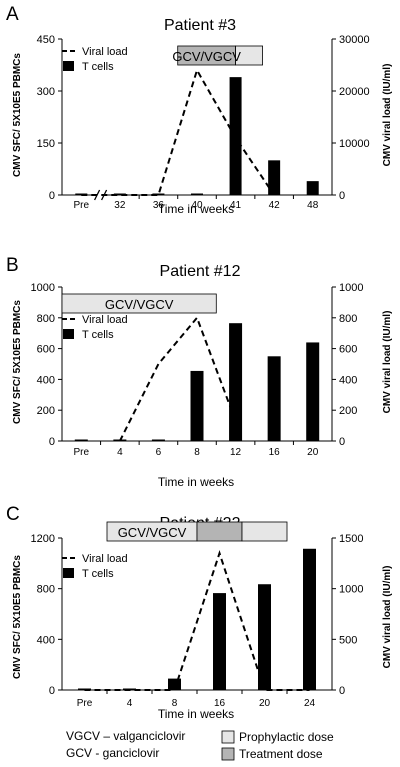 This screenshot has width=400, height=767. Describe the element at coordinates (275, 205) in the screenshot. I see `x-tick-label: 42` at that location.